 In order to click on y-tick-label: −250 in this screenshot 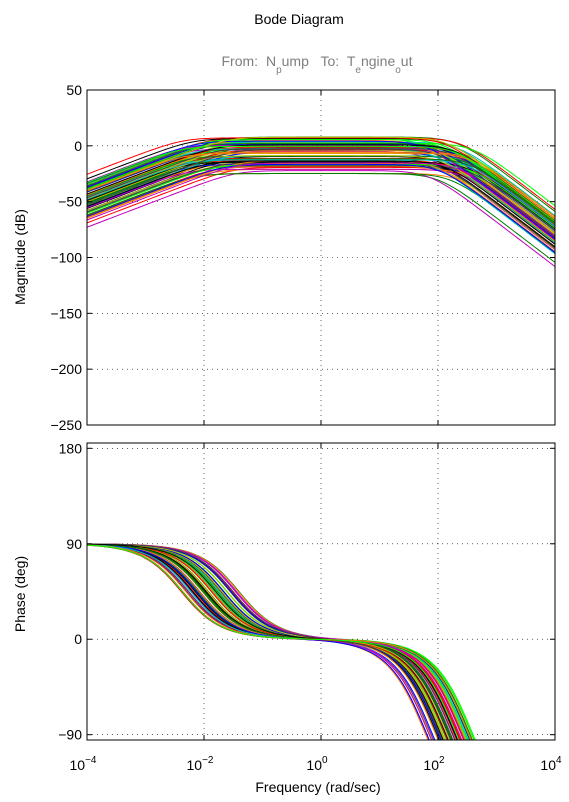, I will do `click(66, 425)`.